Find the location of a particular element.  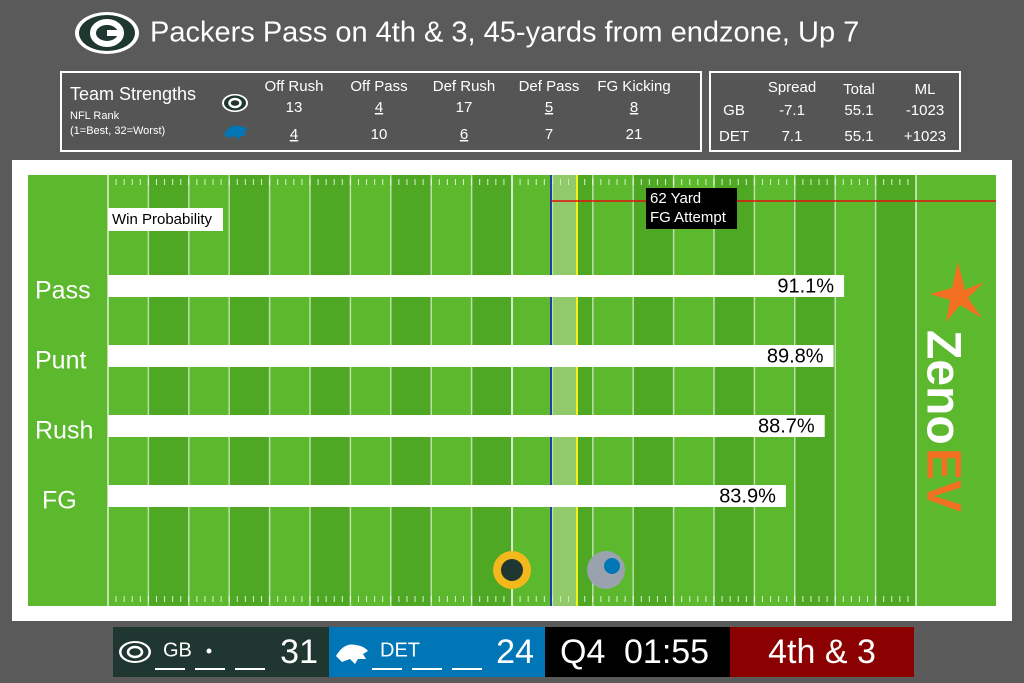

away-score: 24 is located at coordinates (515, 652).